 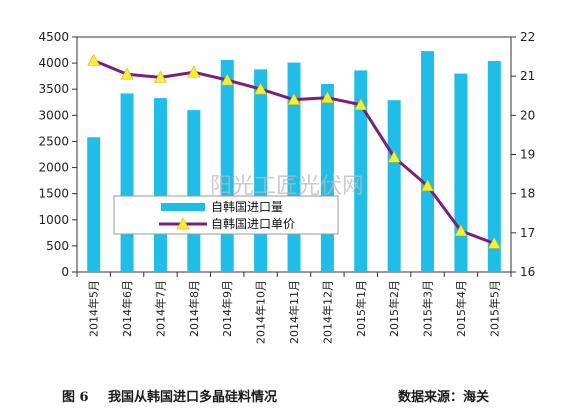 I want to click on figure-source: 数据来源：海关, so click(x=444, y=397).